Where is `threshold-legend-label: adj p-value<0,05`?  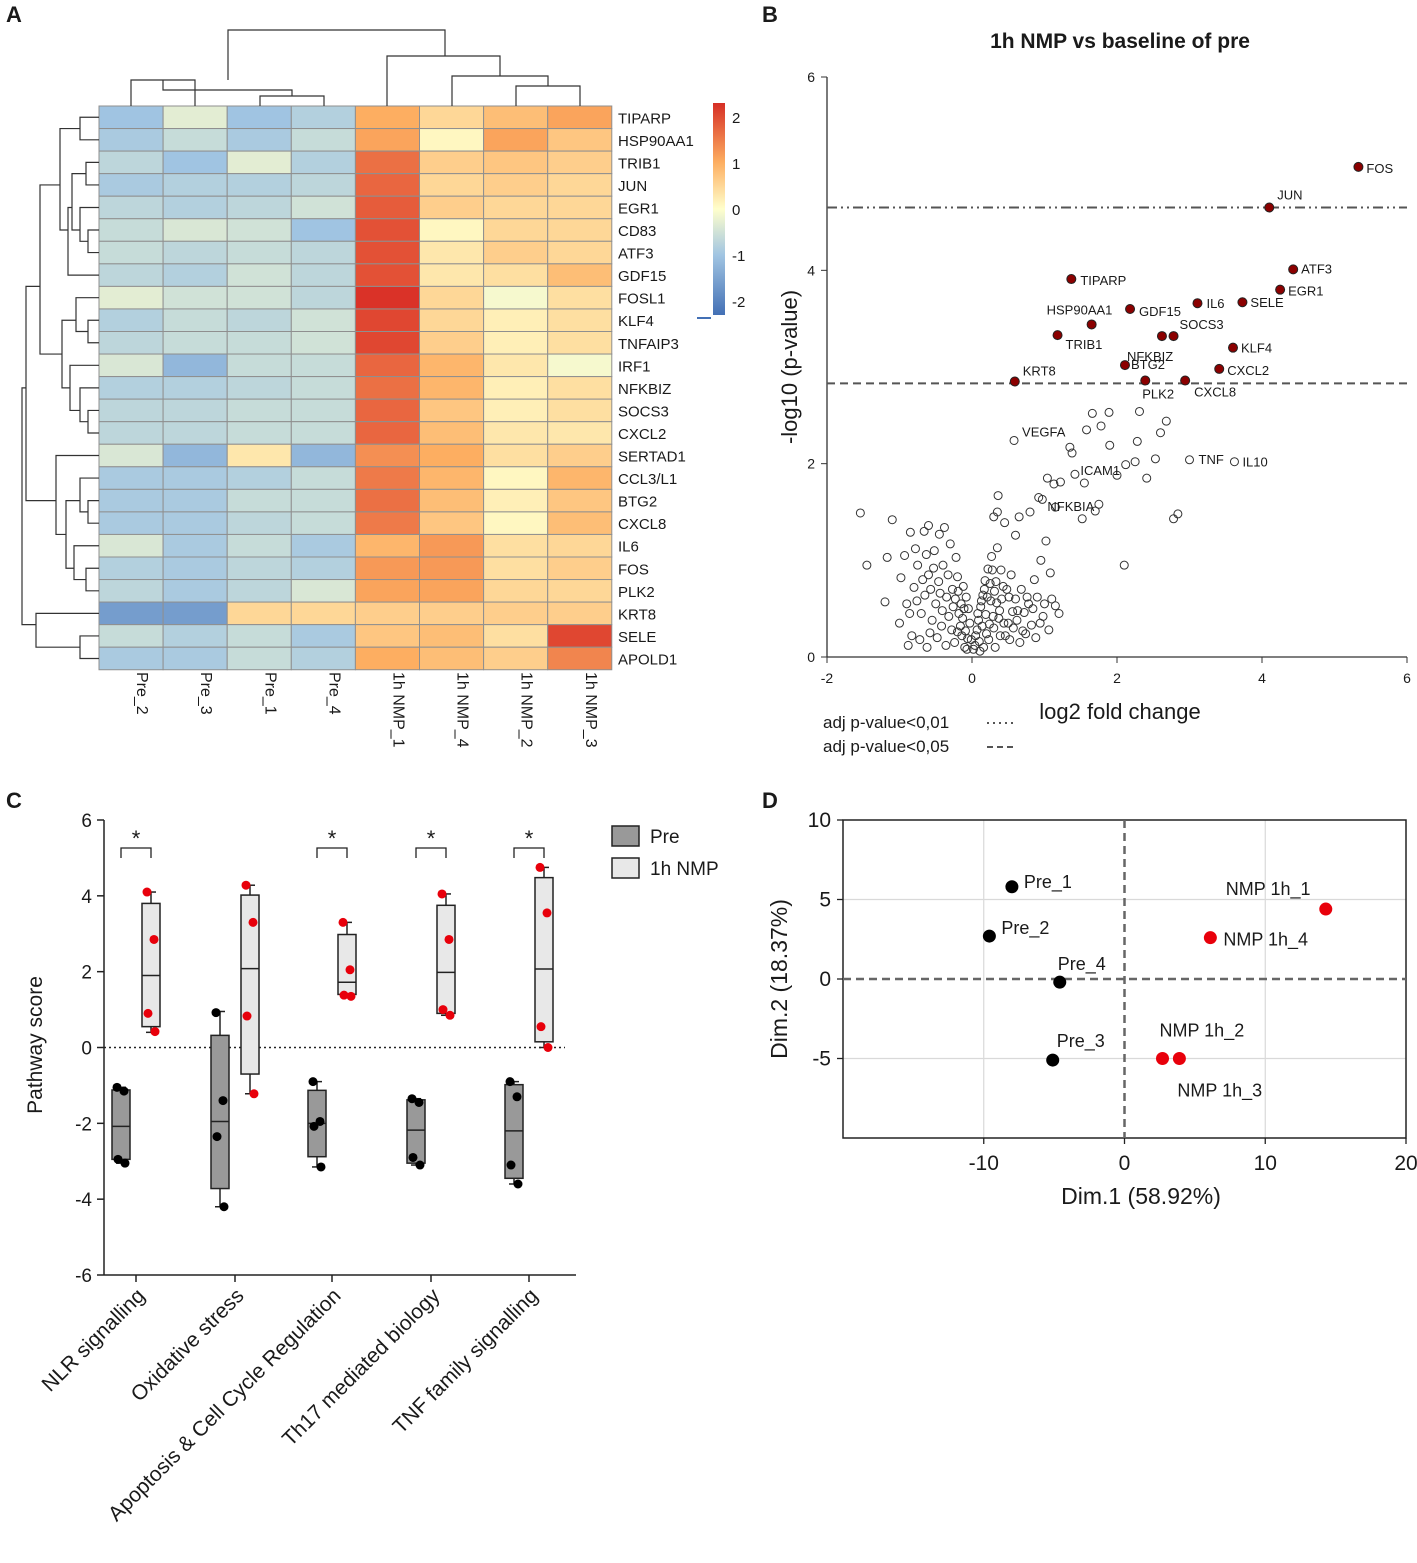 threshold-legend-label: adj p-value<0,05 is located at coordinates (886, 746).